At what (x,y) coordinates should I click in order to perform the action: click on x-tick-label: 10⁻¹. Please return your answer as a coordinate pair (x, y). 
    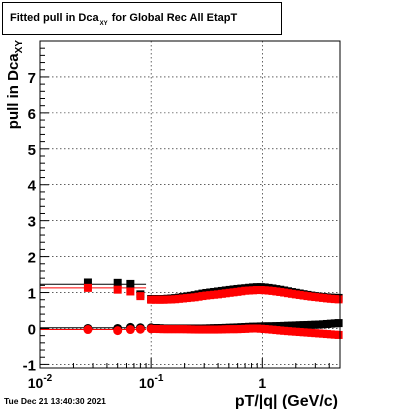
    Looking at the image, I should click on (151, 382).